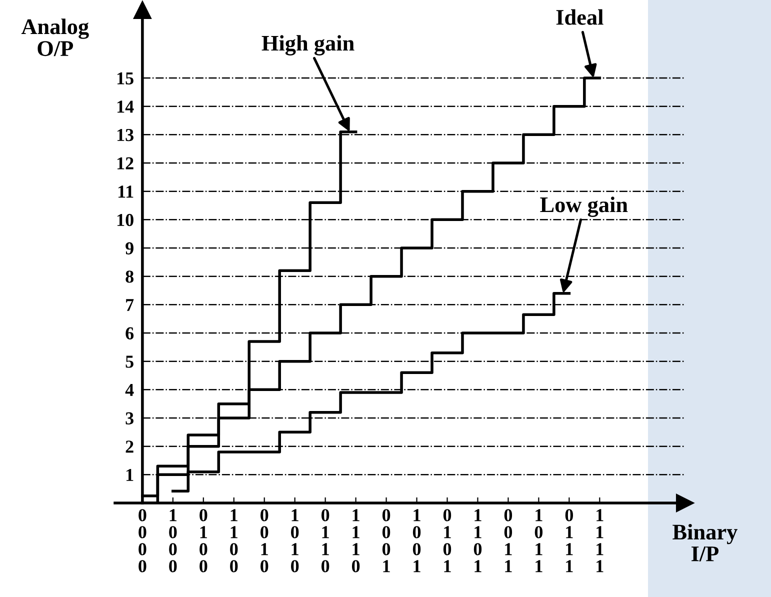 The width and height of the screenshot is (771, 597). What do you see at coordinates (173, 540) in the screenshot?
I see `x-tick-label: 1 0 0 0` at bounding box center [173, 540].